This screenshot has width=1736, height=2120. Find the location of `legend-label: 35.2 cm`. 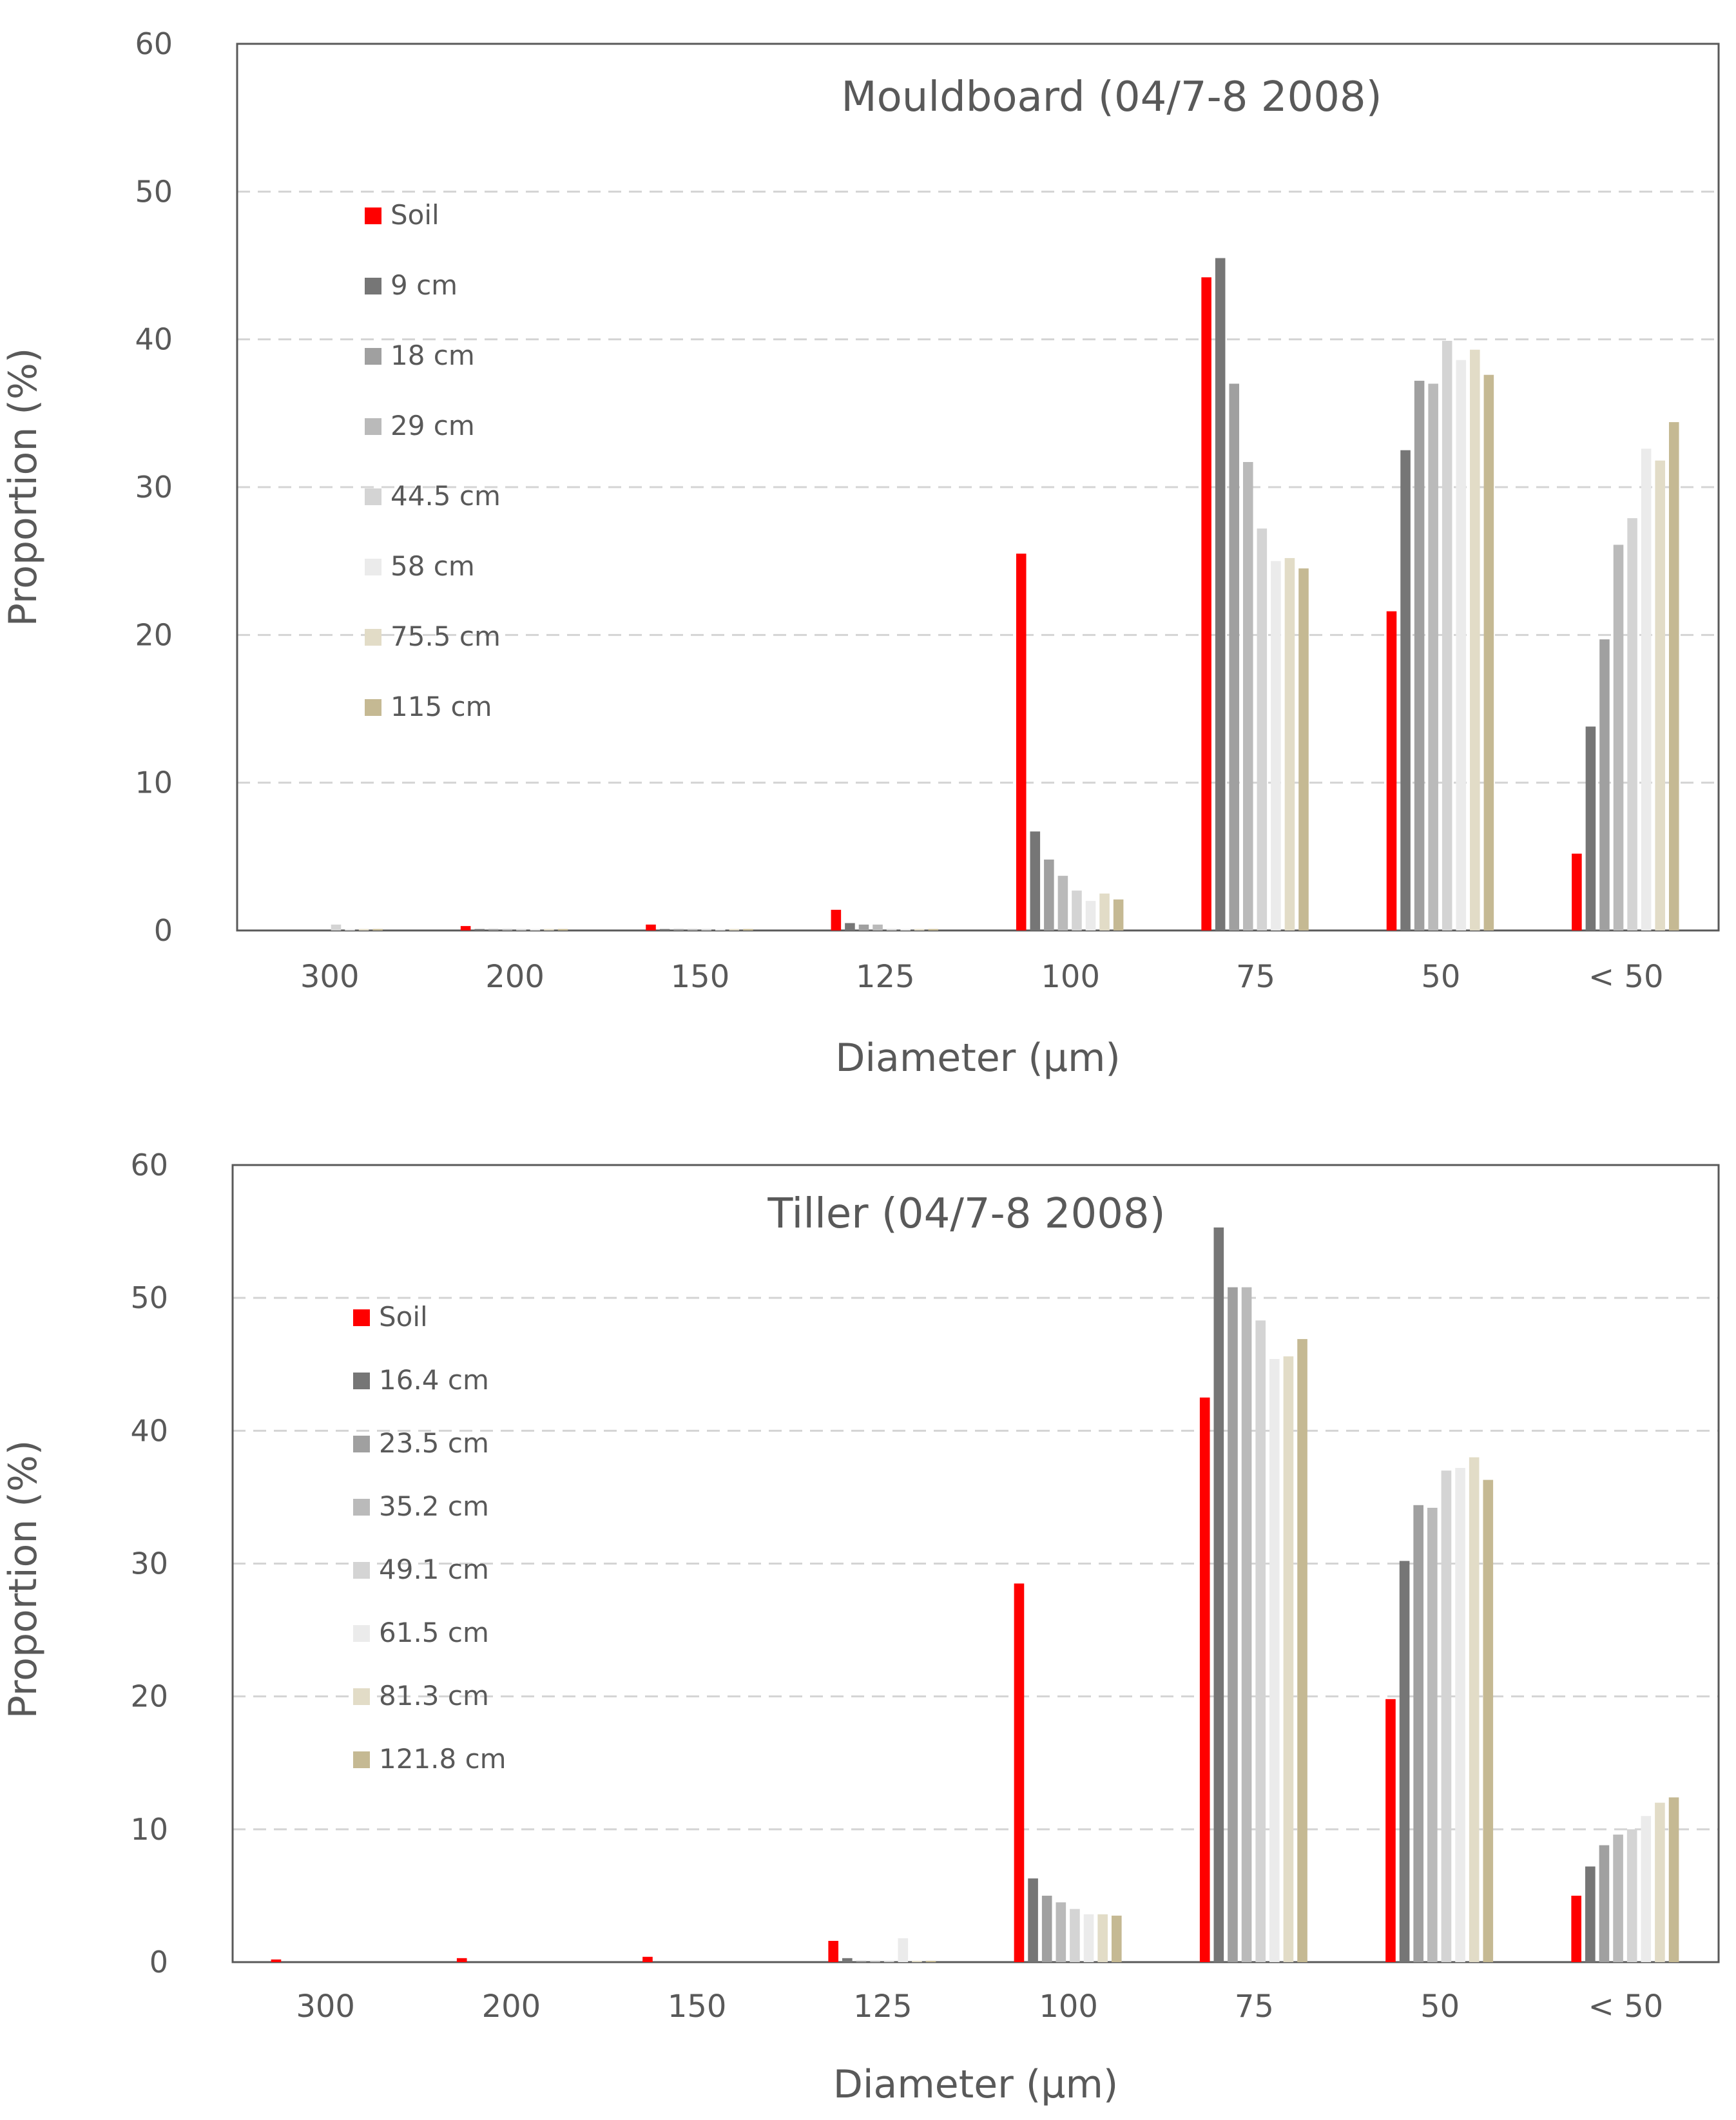

legend-label: 35.2 cm is located at coordinates (434, 1506).